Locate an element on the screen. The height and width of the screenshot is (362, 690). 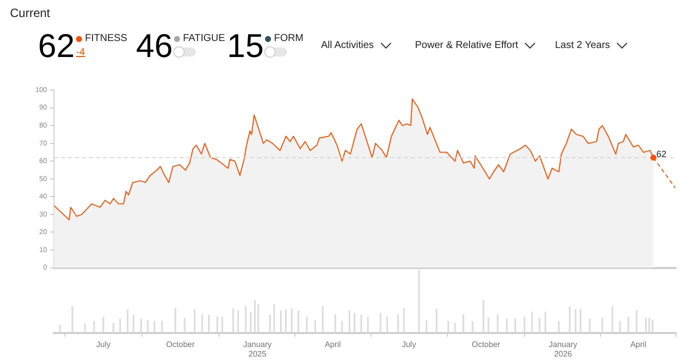
text: FATIGUE is located at coordinates (204, 38).